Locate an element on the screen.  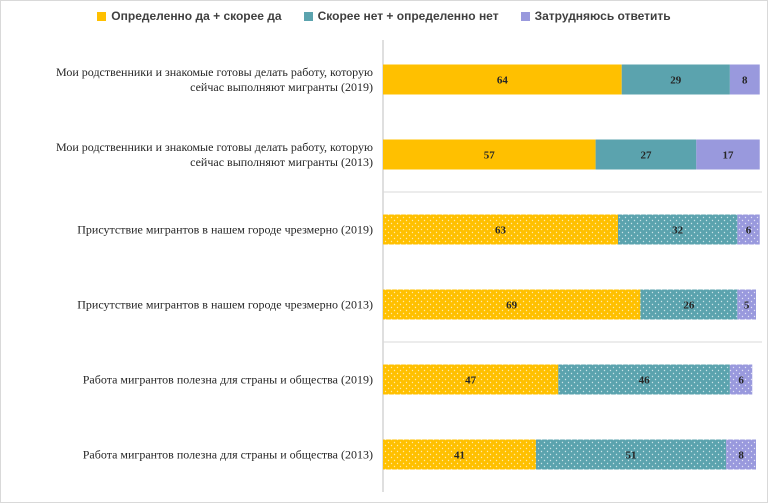
legend-item-no: Скорее нет + определенно нет is located at coordinates (401, 16).